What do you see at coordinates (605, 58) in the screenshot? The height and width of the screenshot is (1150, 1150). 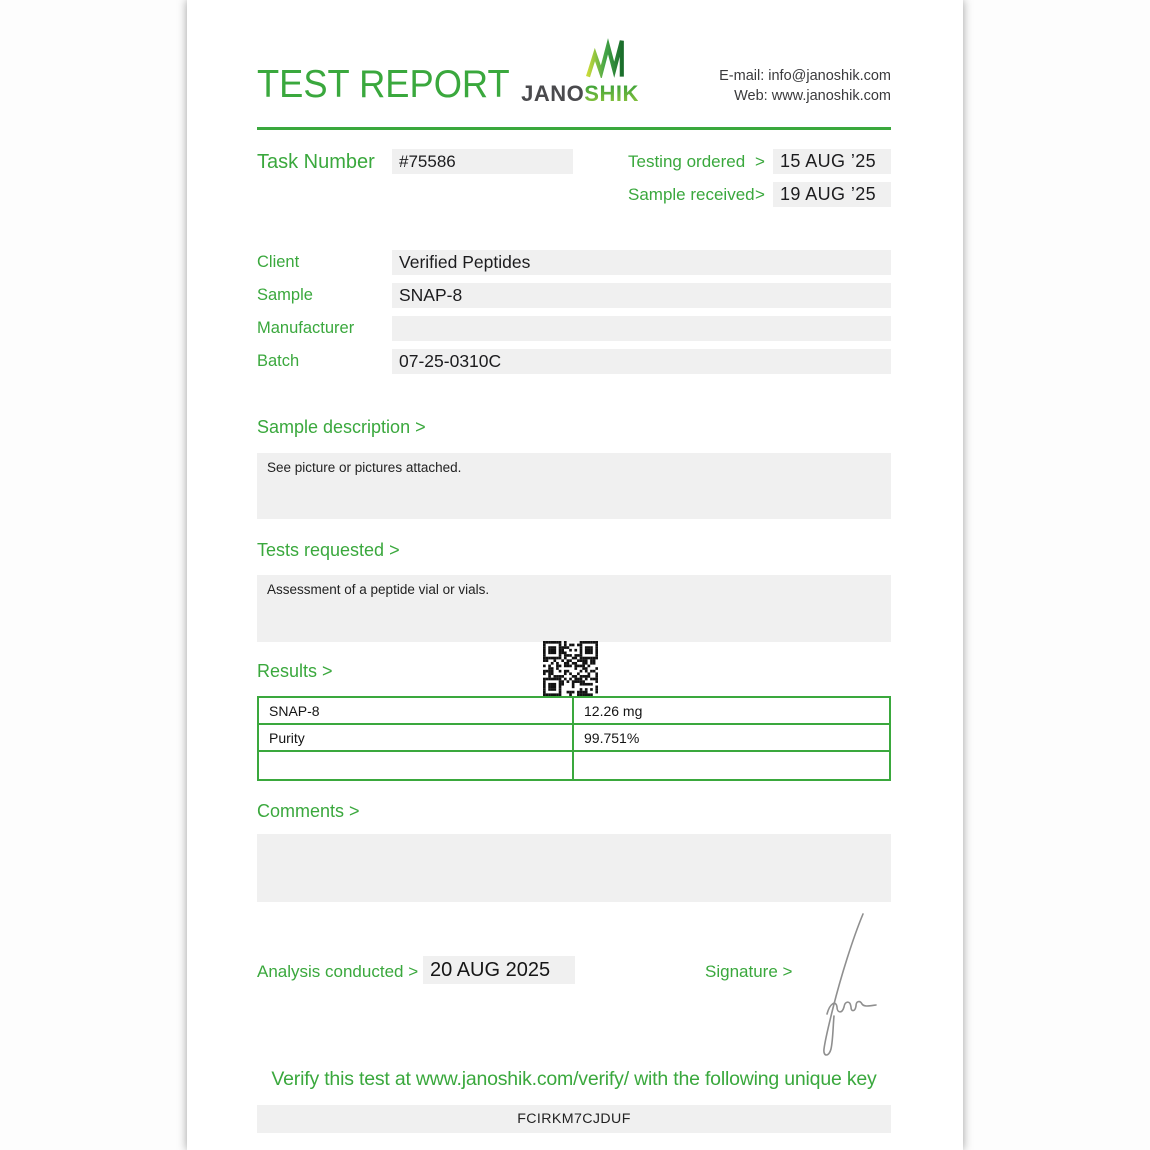 I see `logo-chart-icon` at bounding box center [605, 58].